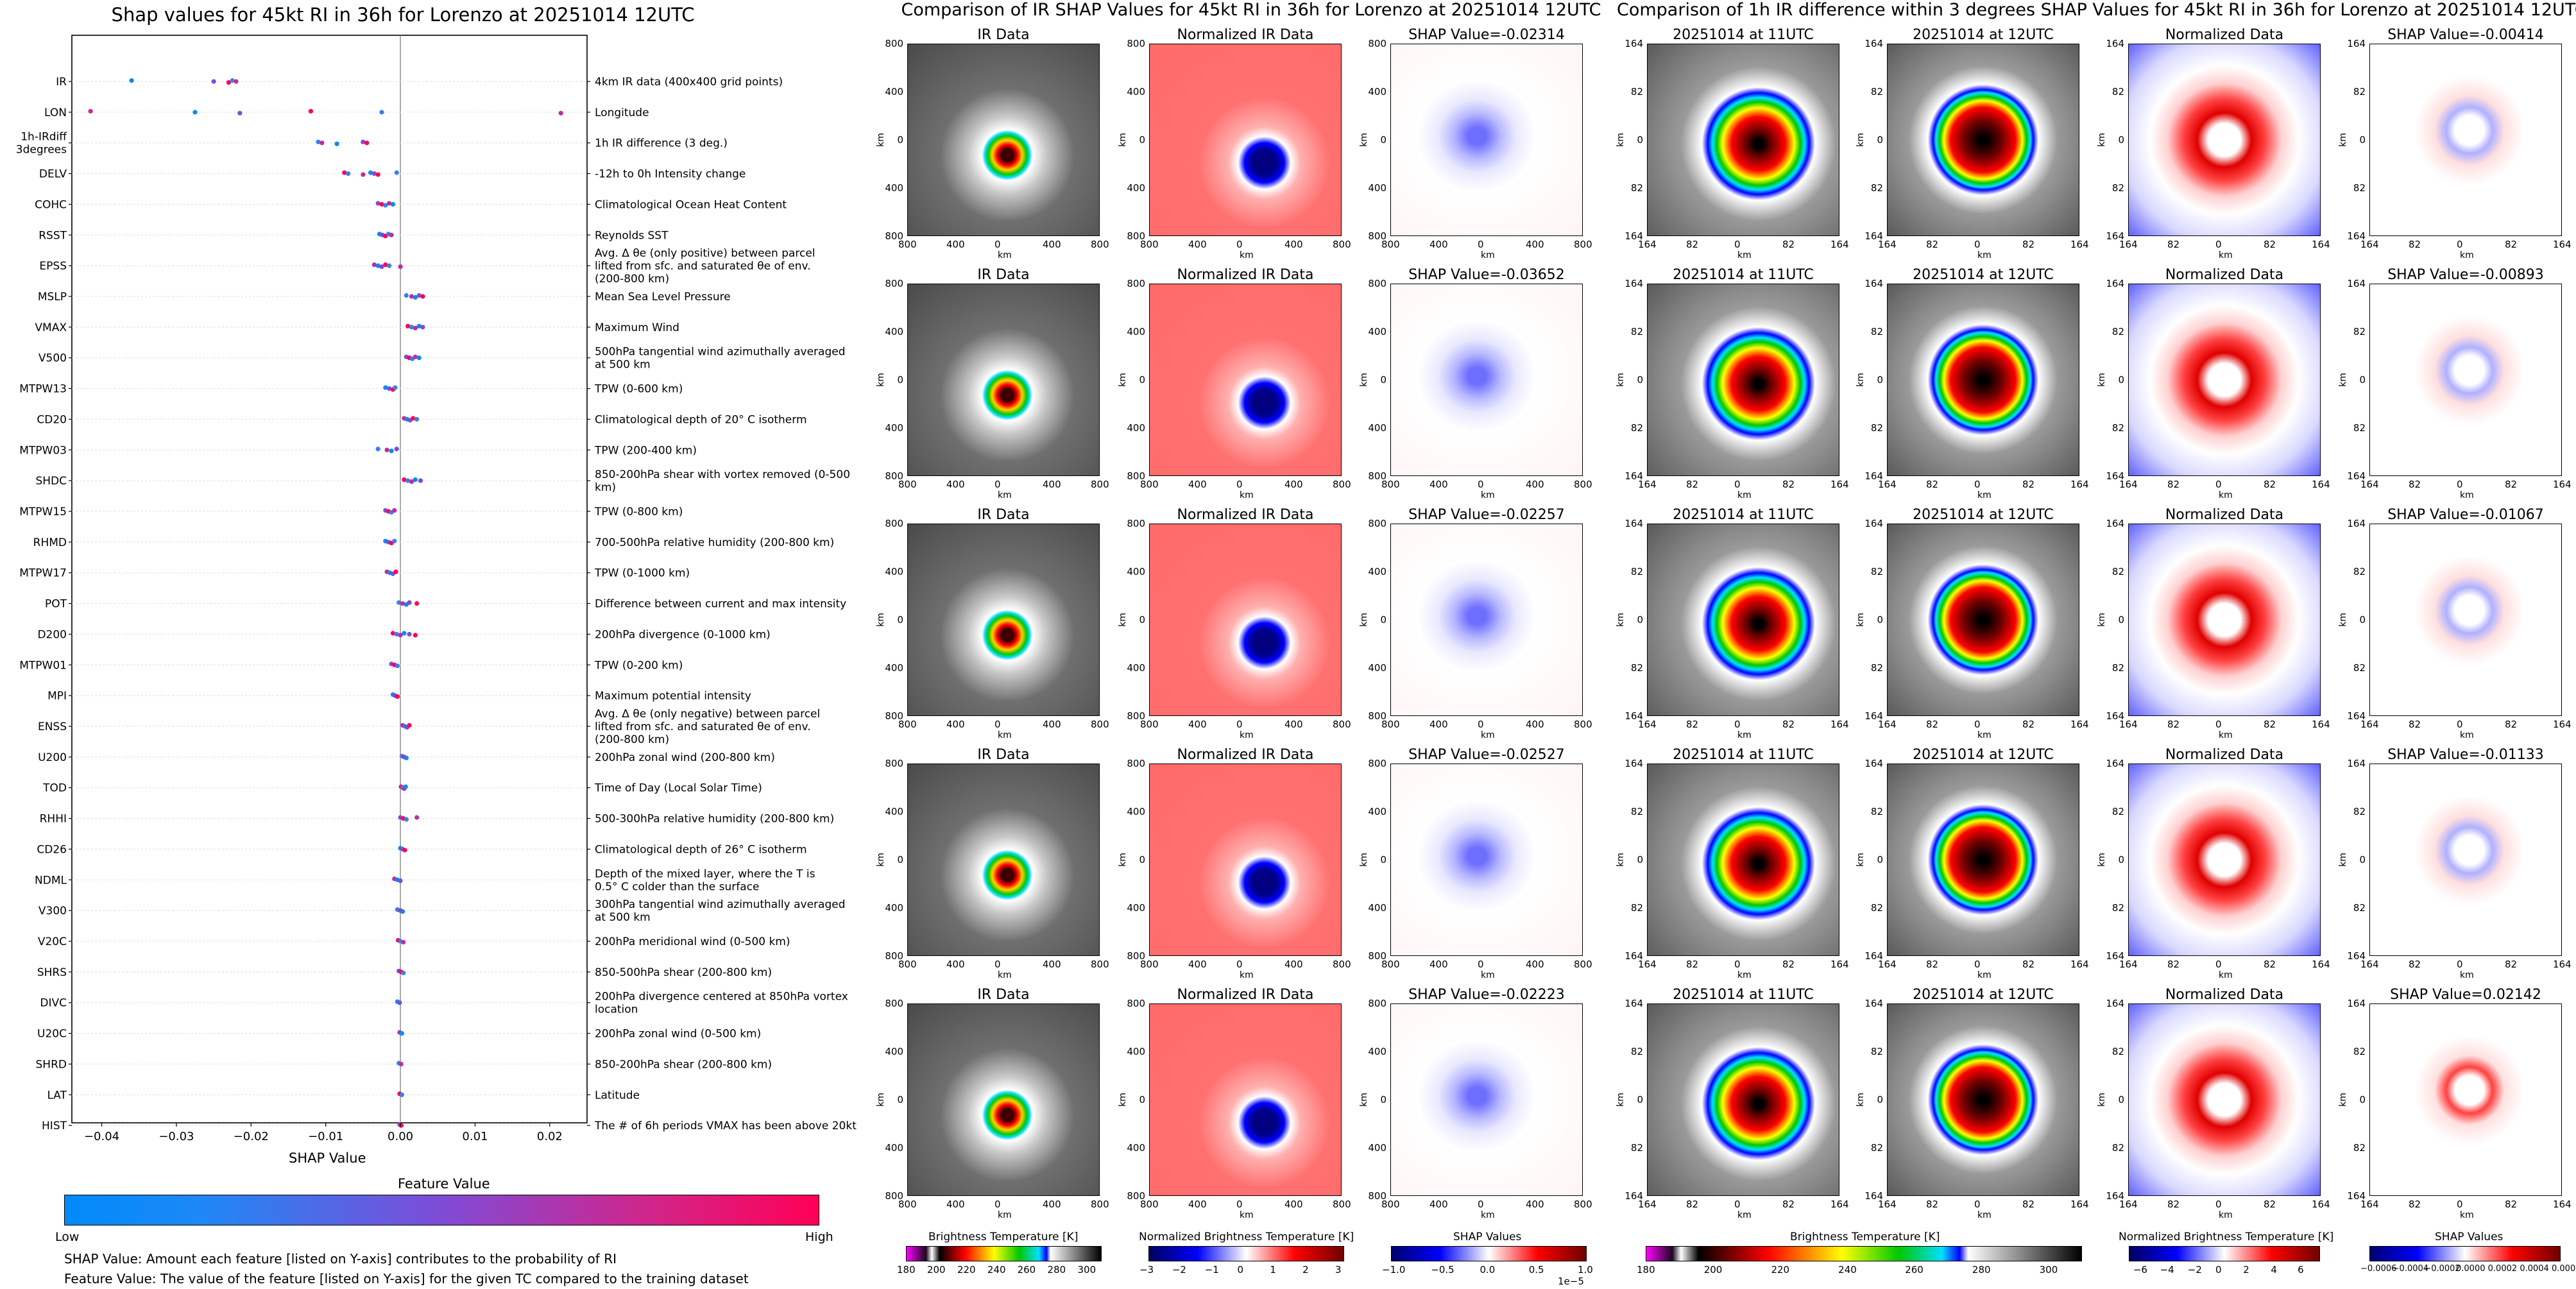 This screenshot has height=1289, width=2576. What do you see at coordinates (623, 365) in the screenshot?
I see `feature-description: at 500 km` at bounding box center [623, 365].